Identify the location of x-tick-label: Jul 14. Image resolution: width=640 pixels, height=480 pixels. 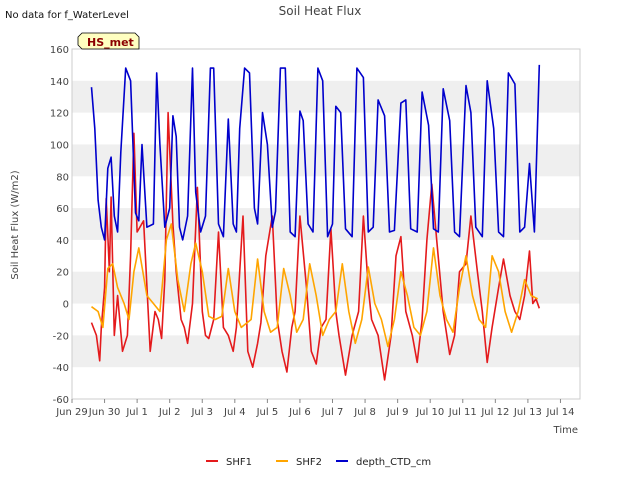
(559, 412).